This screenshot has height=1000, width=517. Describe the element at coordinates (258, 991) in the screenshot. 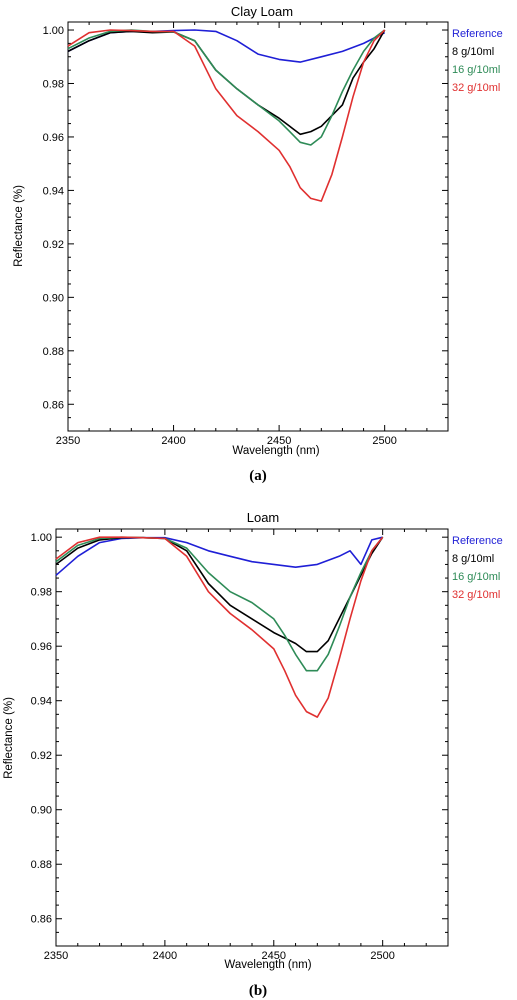

I see `figure-caption: (b)` at that location.